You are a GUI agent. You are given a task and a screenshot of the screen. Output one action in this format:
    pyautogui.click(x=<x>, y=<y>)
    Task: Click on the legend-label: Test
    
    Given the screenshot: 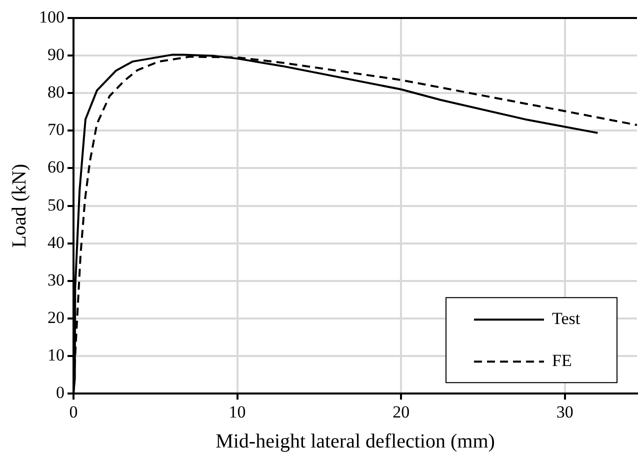 What is the action you would take?
    pyautogui.click(x=566, y=318)
    